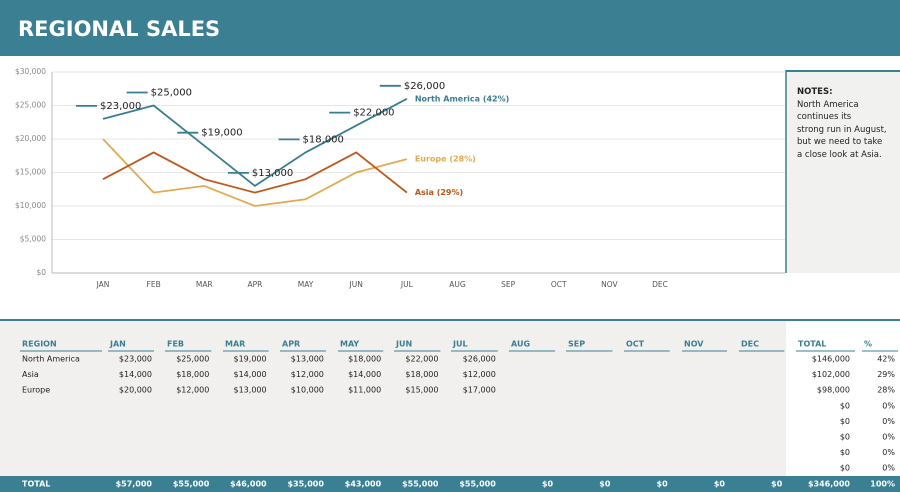 The width and height of the screenshot is (900, 492). I want to click on x-tick-label: JAN, so click(103, 284).